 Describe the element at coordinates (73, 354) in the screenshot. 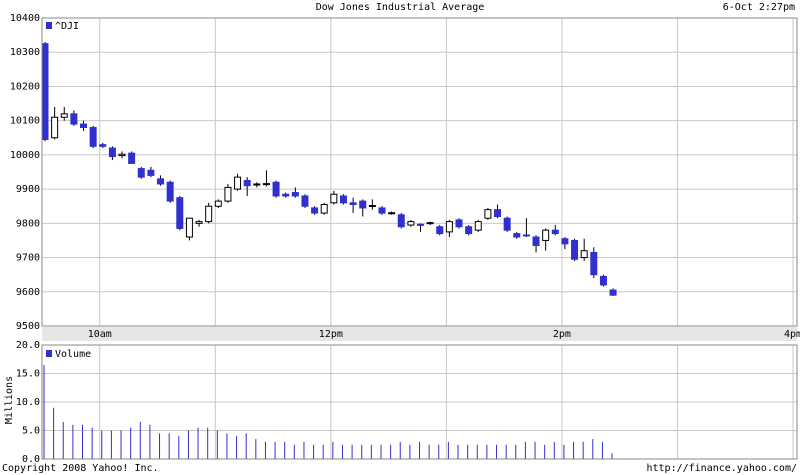

I see `legend-label: Volume` at that location.